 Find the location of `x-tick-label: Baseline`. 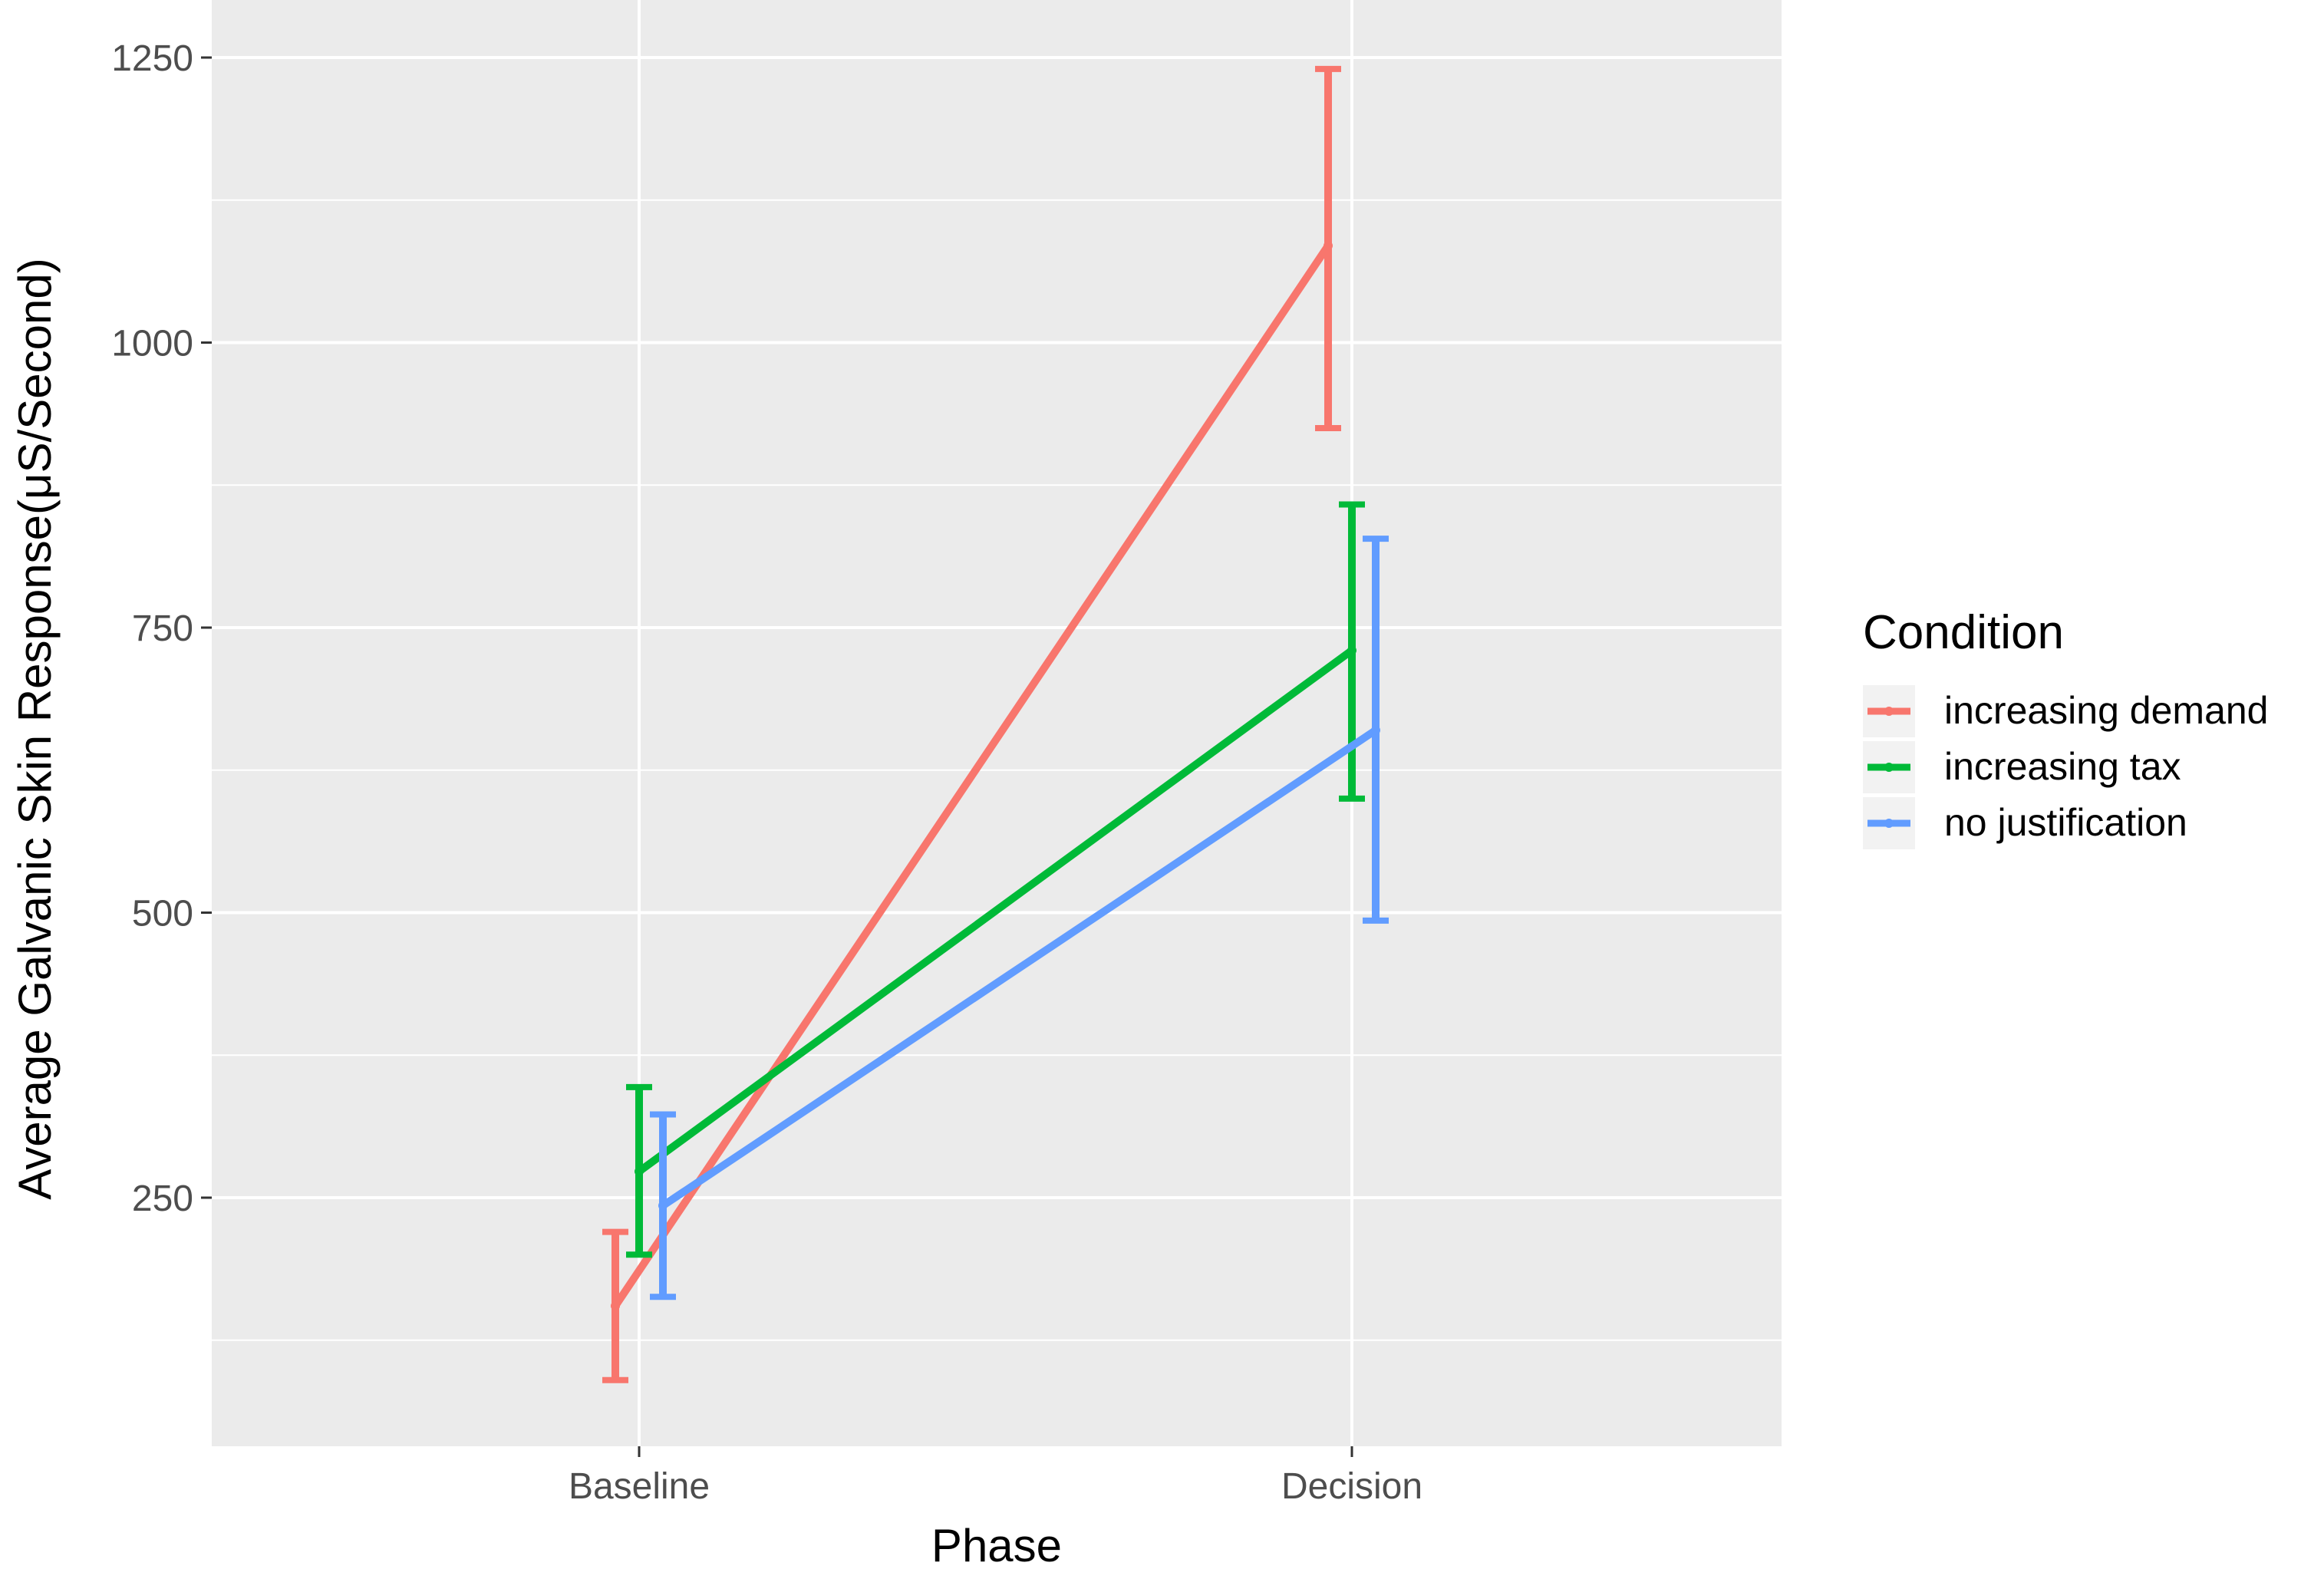

x-tick-label: Baseline is located at coordinates (639, 1487).